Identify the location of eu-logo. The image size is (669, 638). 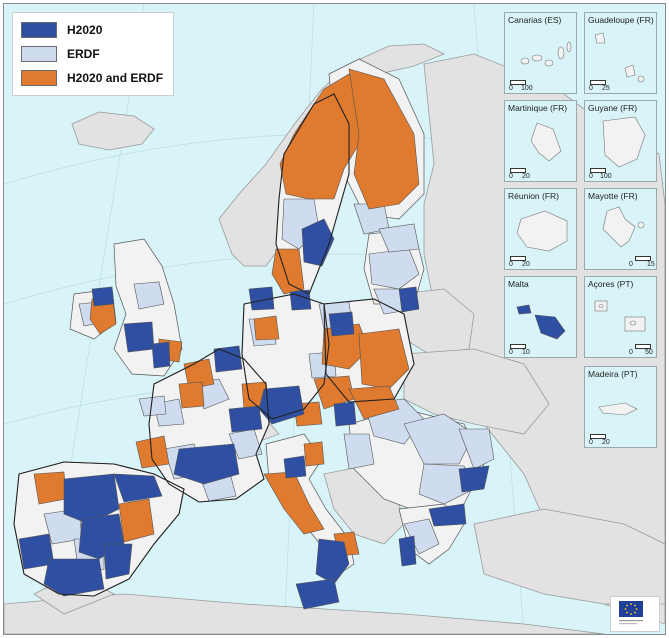
(635, 614).